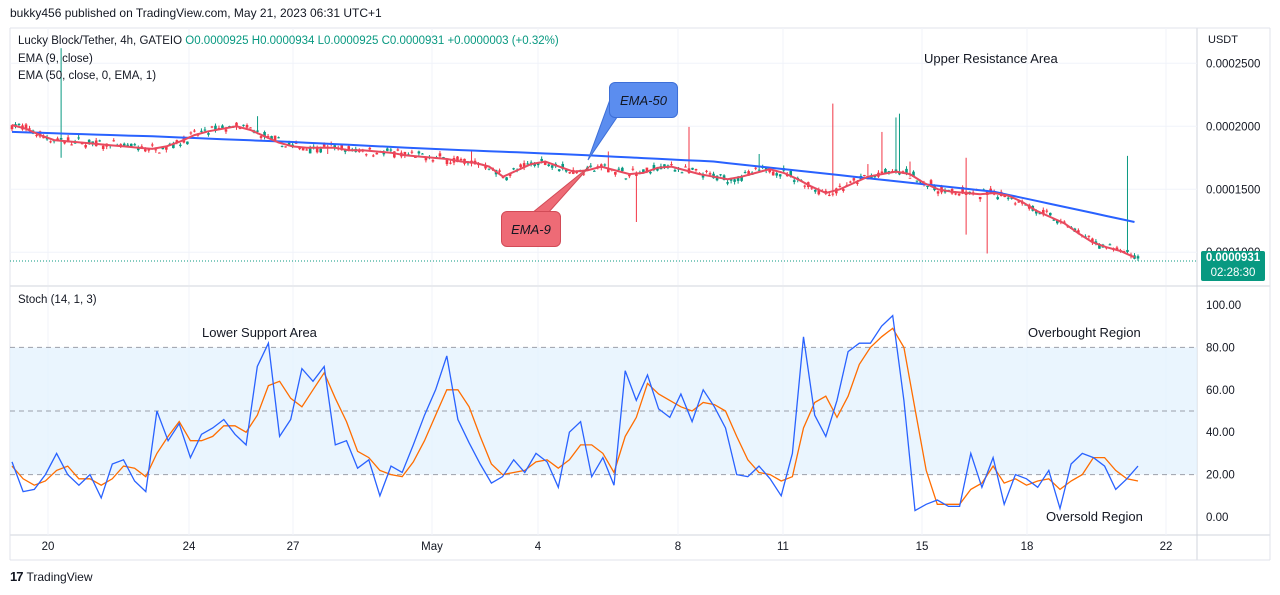 This screenshot has width=1280, height=595. Describe the element at coordinates (643, 100) in the screenshot. I see `ema50-callout: EMA-50` at that location.